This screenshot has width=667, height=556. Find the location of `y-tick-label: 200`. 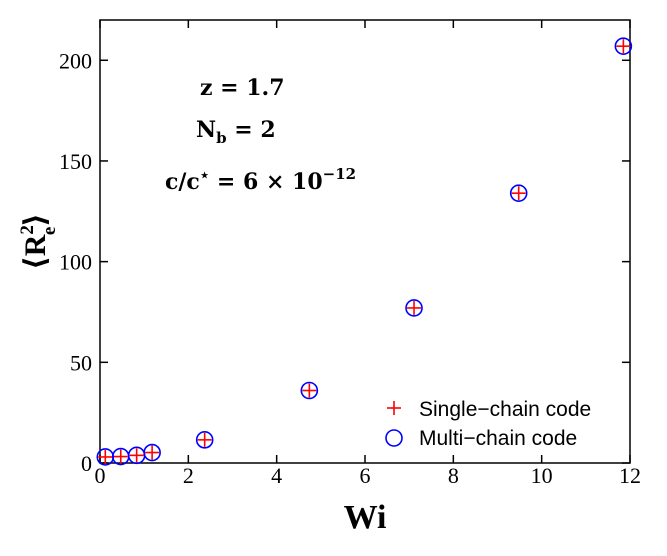

y-tick-label: 200 is located at coordinates (75, 60).